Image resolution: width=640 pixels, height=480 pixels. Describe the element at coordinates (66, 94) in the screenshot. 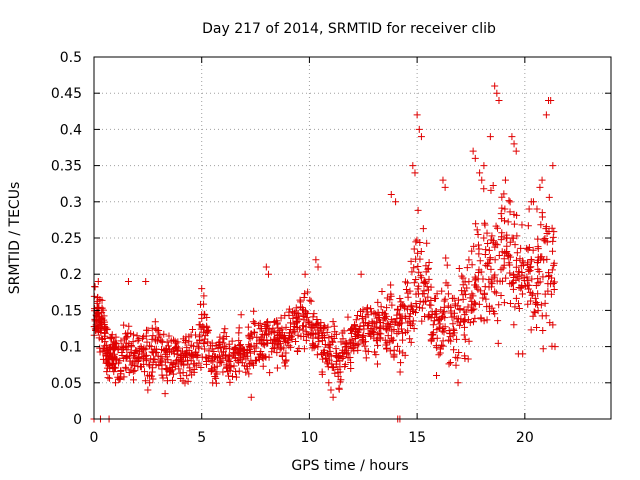

I see `y-tick-label: 0.45` at that location.